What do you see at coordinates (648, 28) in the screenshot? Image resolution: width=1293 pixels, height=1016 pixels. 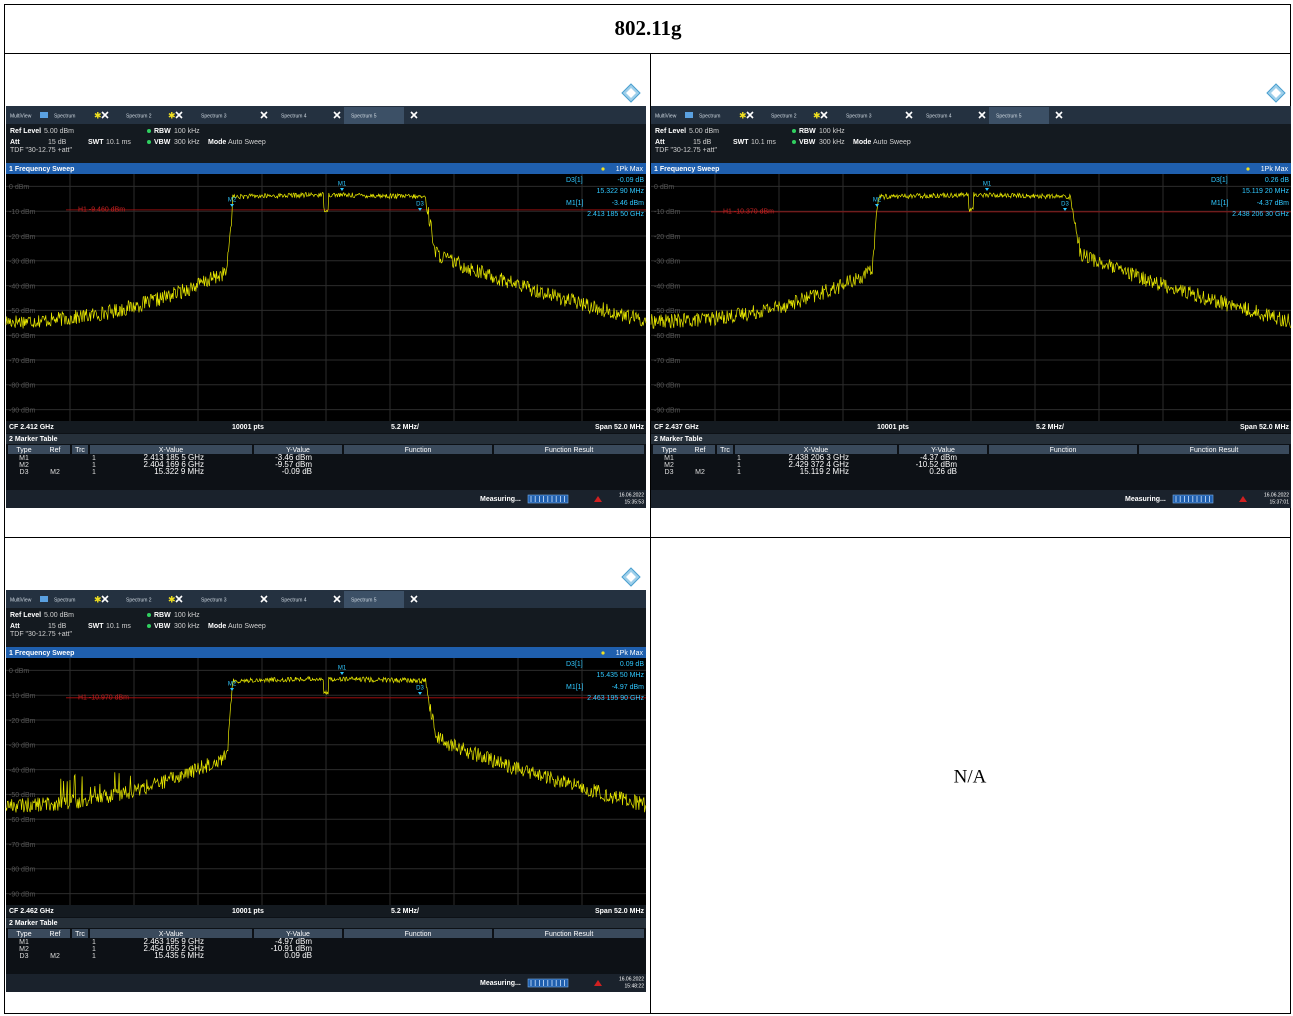 I see `table-title: 802.11g` at bounding box center [648, 28].